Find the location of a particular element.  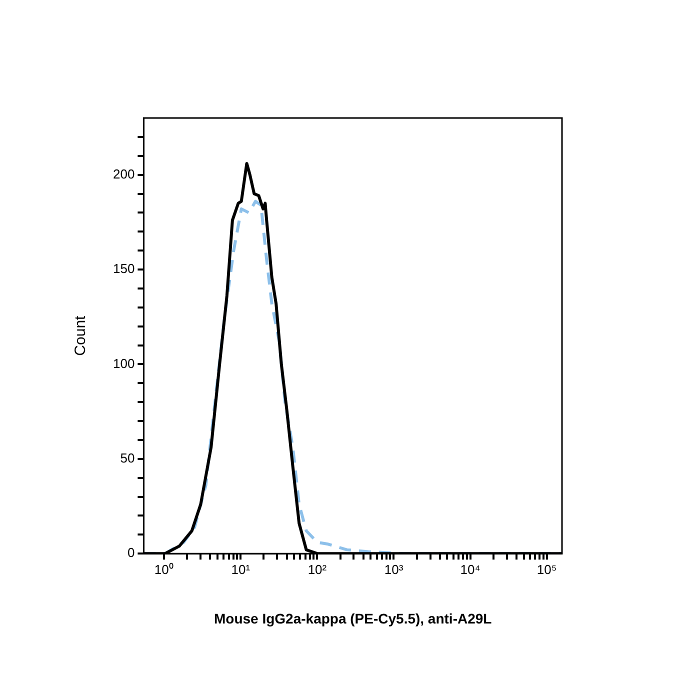

y-axis-title: Count is located at coordinates (81, 335).